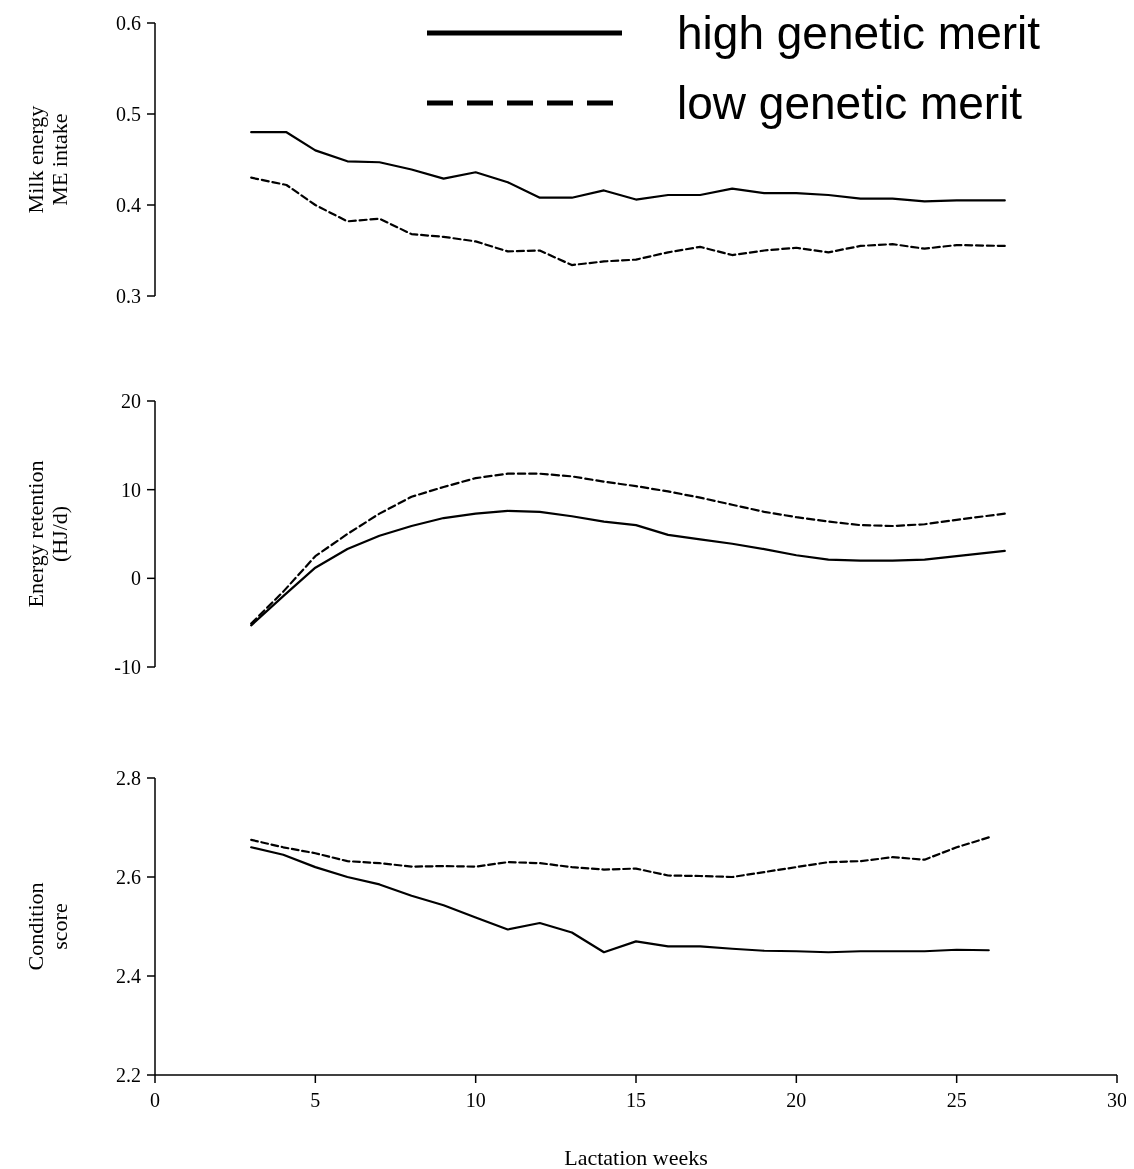 This screenshot has height=1169, width=1134. What do you see at coordinates (636, 1157) in the screenshot?
I see `x-axis-title: Lactation weeks` at bounding box center [636, 1157].